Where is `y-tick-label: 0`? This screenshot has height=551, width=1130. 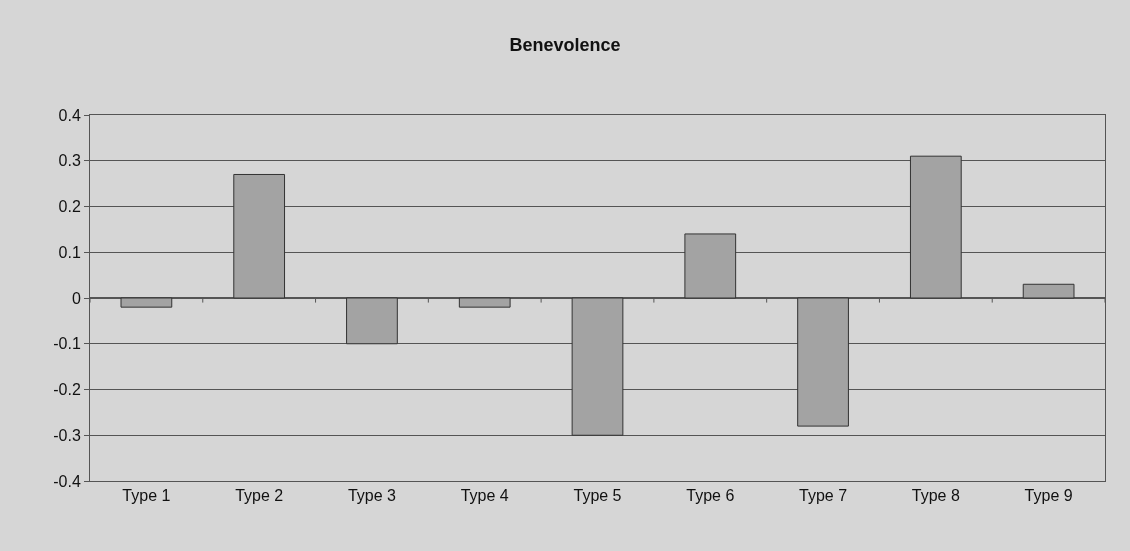 y-tick-label: 0 is located at coordinates (76, 298).